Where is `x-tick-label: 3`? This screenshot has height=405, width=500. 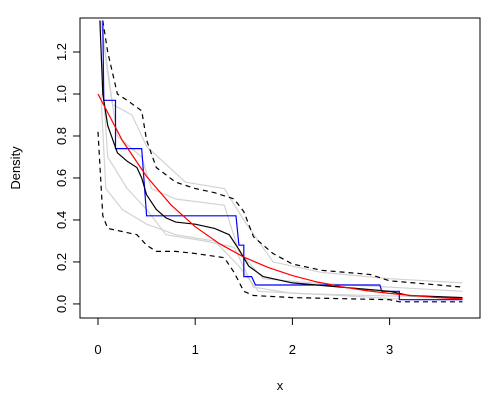 x-tick-label: 3 is located at coordinates (389, 349).